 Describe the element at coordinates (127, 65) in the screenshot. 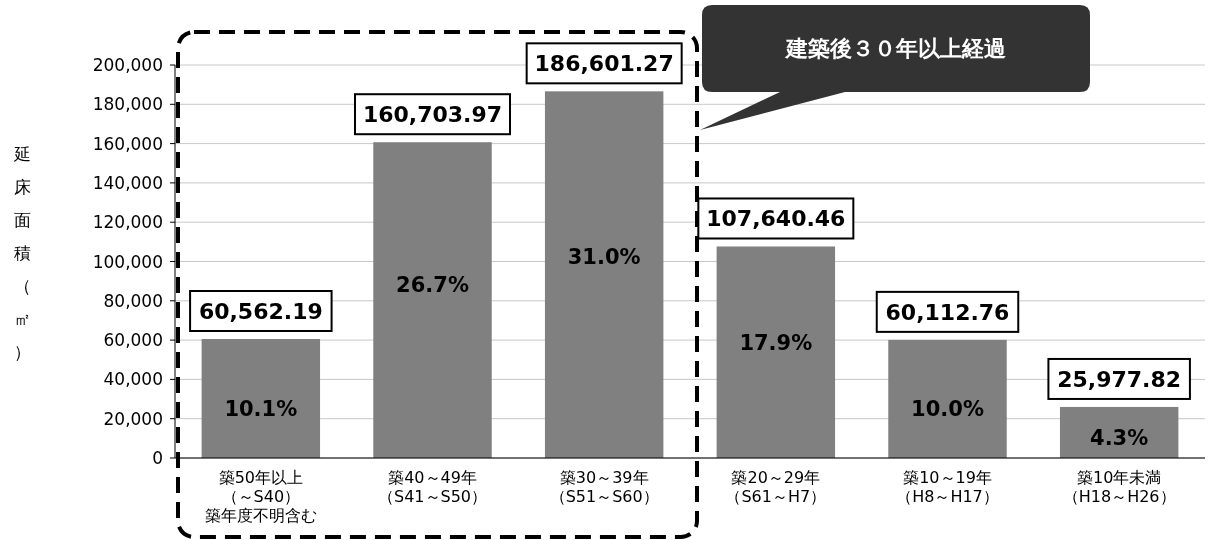

I see `y-tick-label: 200,000` at that location.